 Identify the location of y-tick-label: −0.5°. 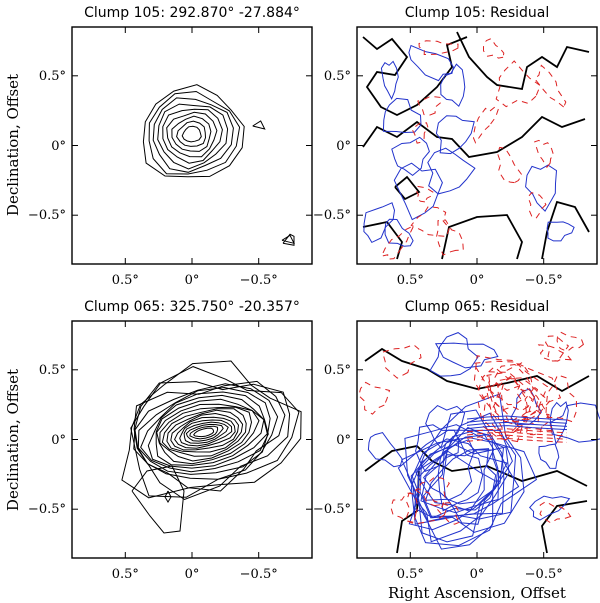
(47, 509).